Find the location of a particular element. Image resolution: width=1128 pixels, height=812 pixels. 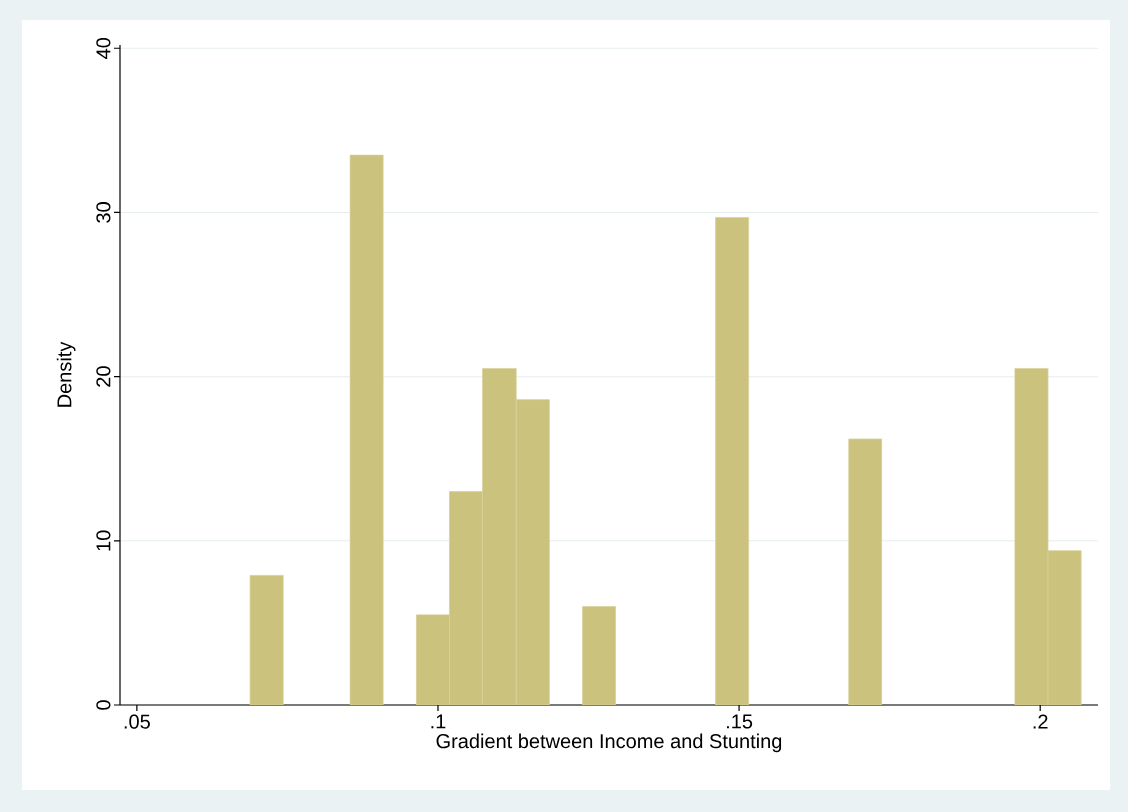

y-tick-label: 10 is located at coordinates (103, 540).